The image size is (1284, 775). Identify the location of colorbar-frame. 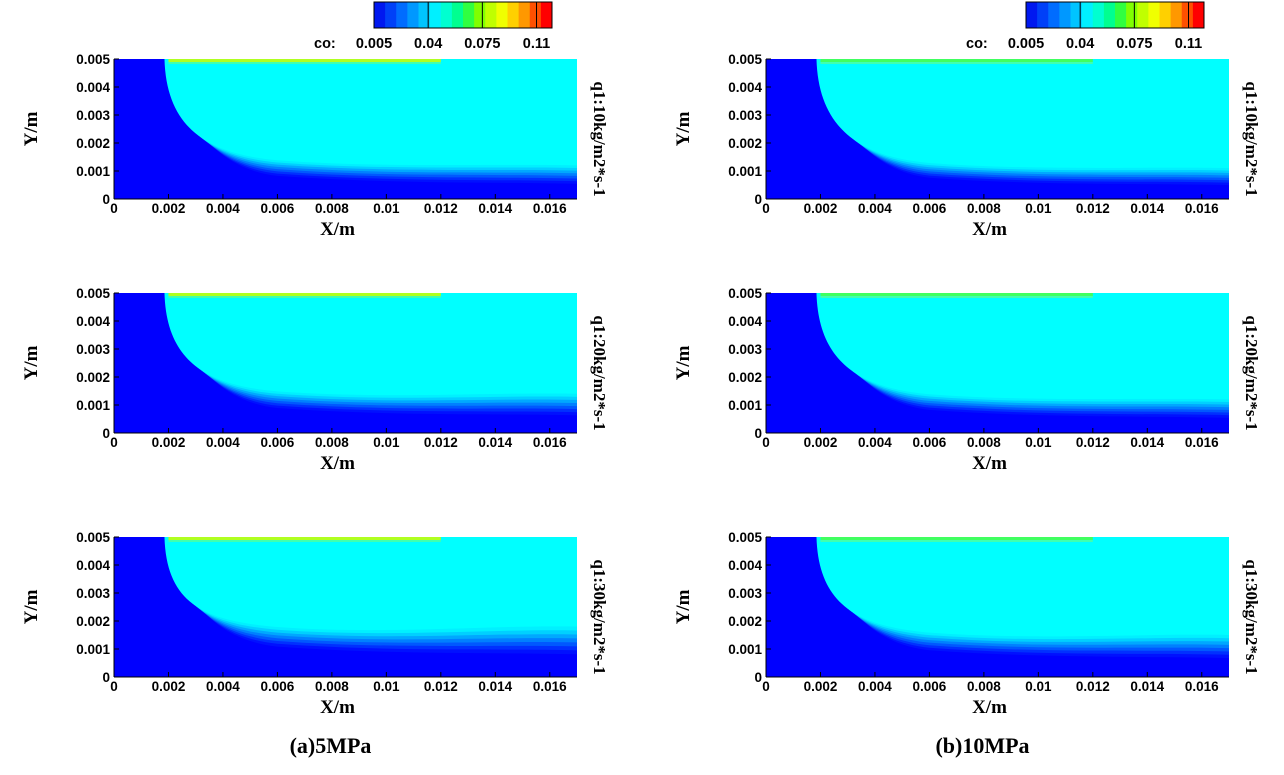
(463, 15).